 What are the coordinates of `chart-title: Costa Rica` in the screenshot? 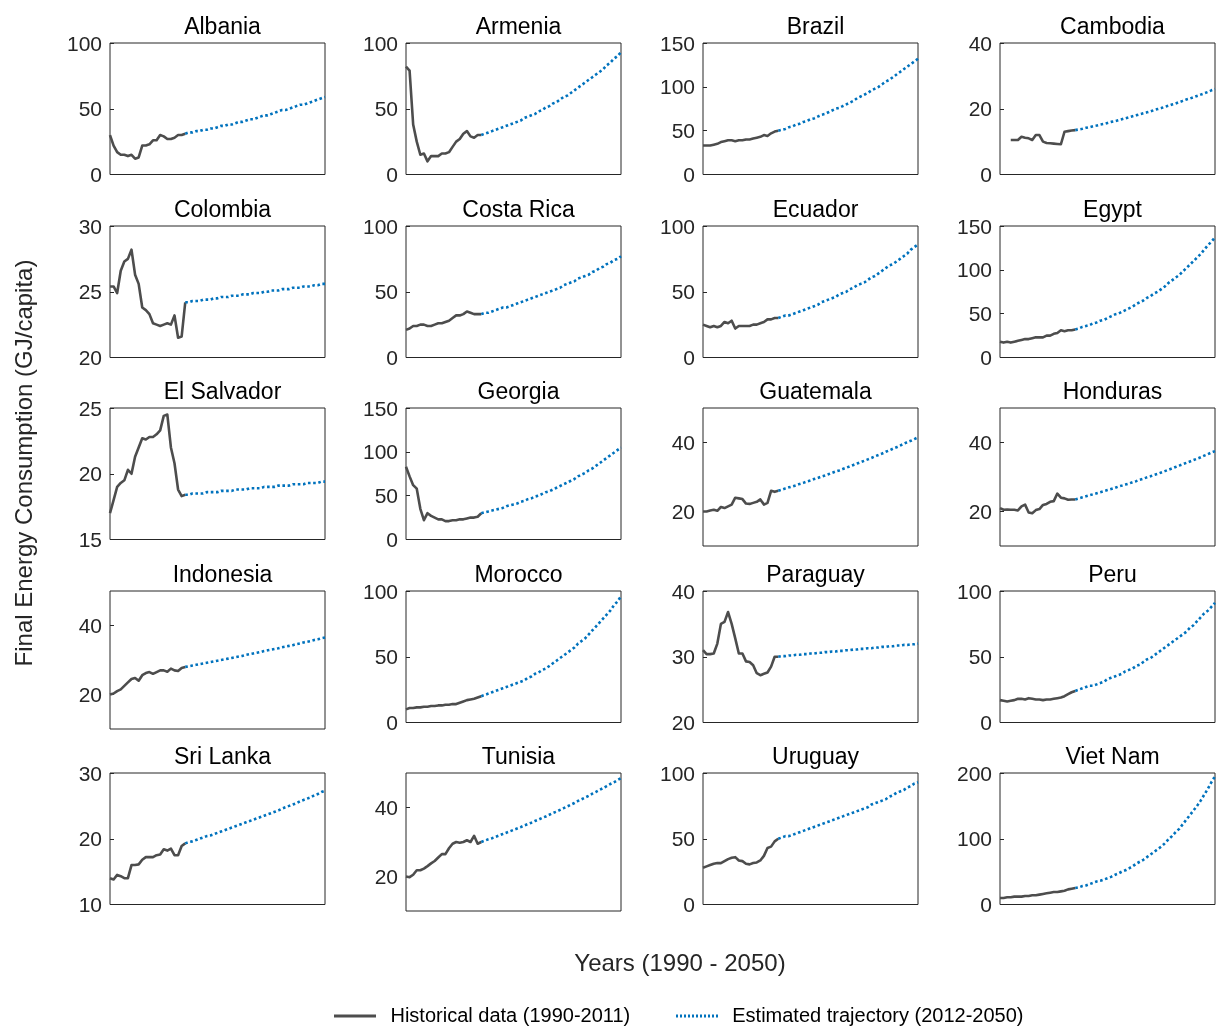 It's located at (518, 208).